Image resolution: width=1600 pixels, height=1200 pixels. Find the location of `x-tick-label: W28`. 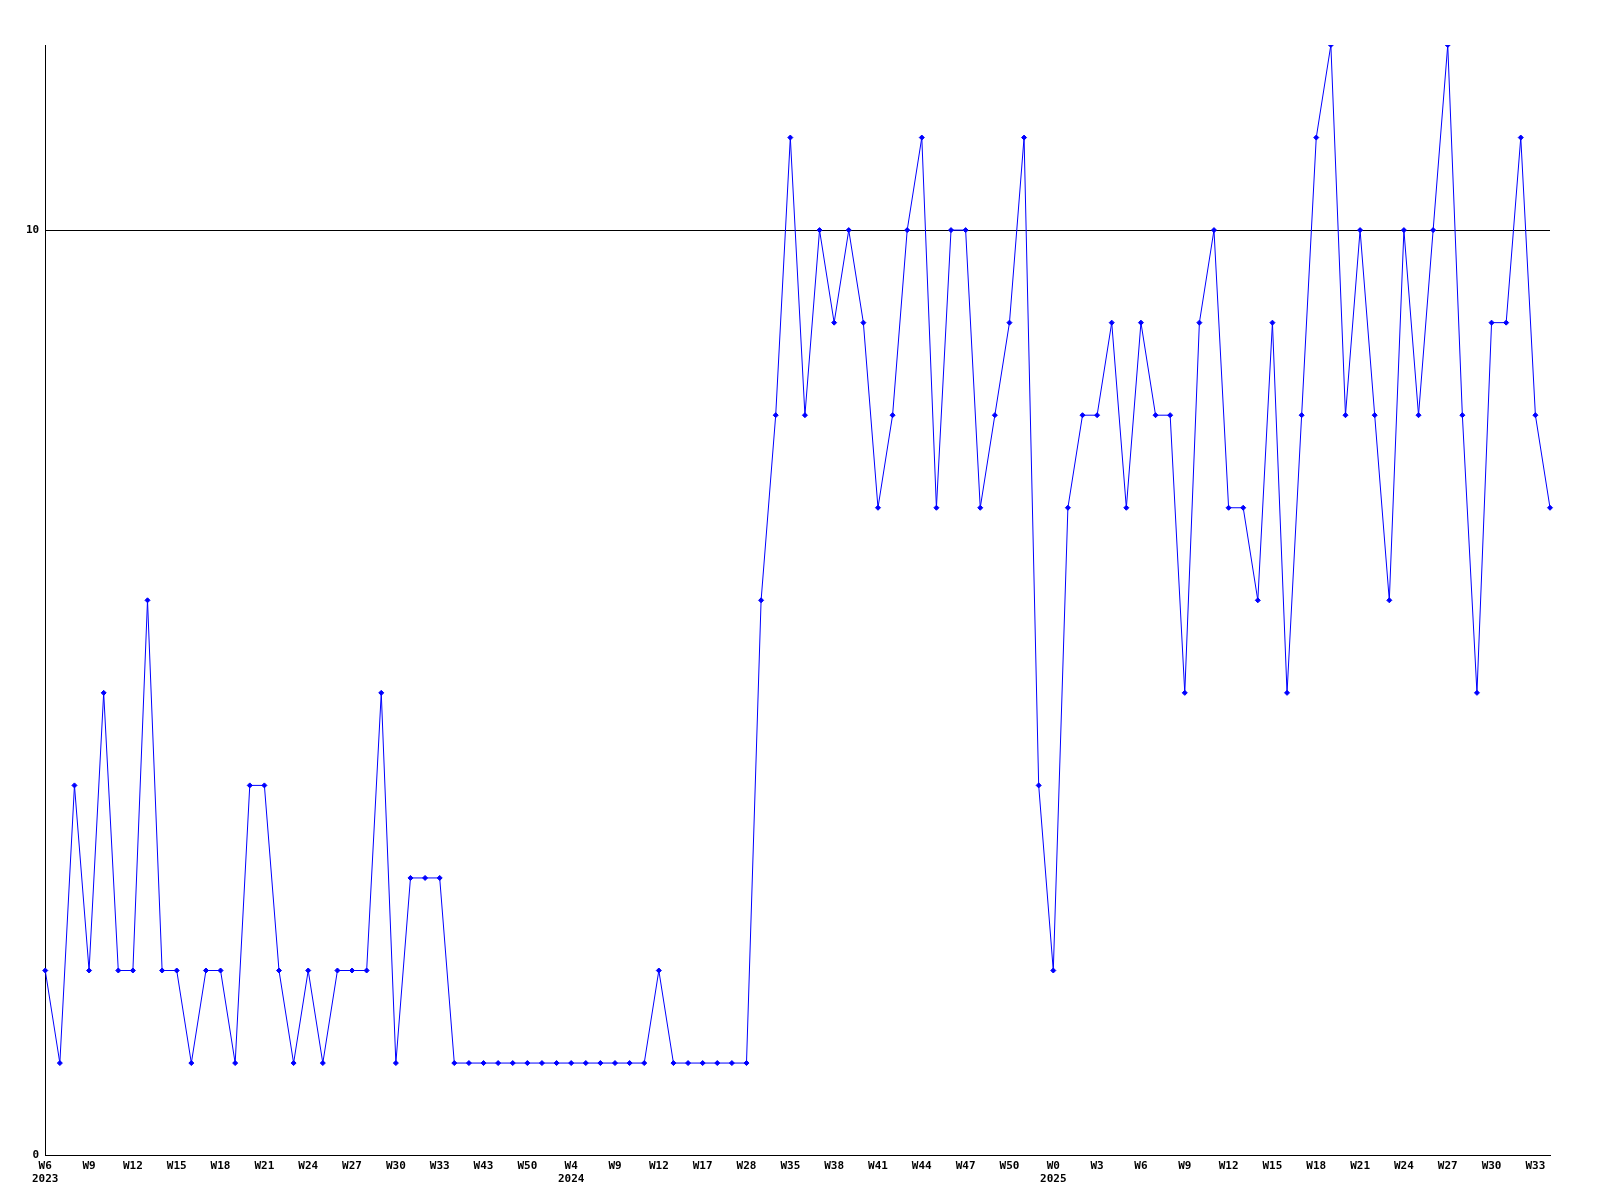

x-tick-label: W28 is located at coordinates (746, 1166).